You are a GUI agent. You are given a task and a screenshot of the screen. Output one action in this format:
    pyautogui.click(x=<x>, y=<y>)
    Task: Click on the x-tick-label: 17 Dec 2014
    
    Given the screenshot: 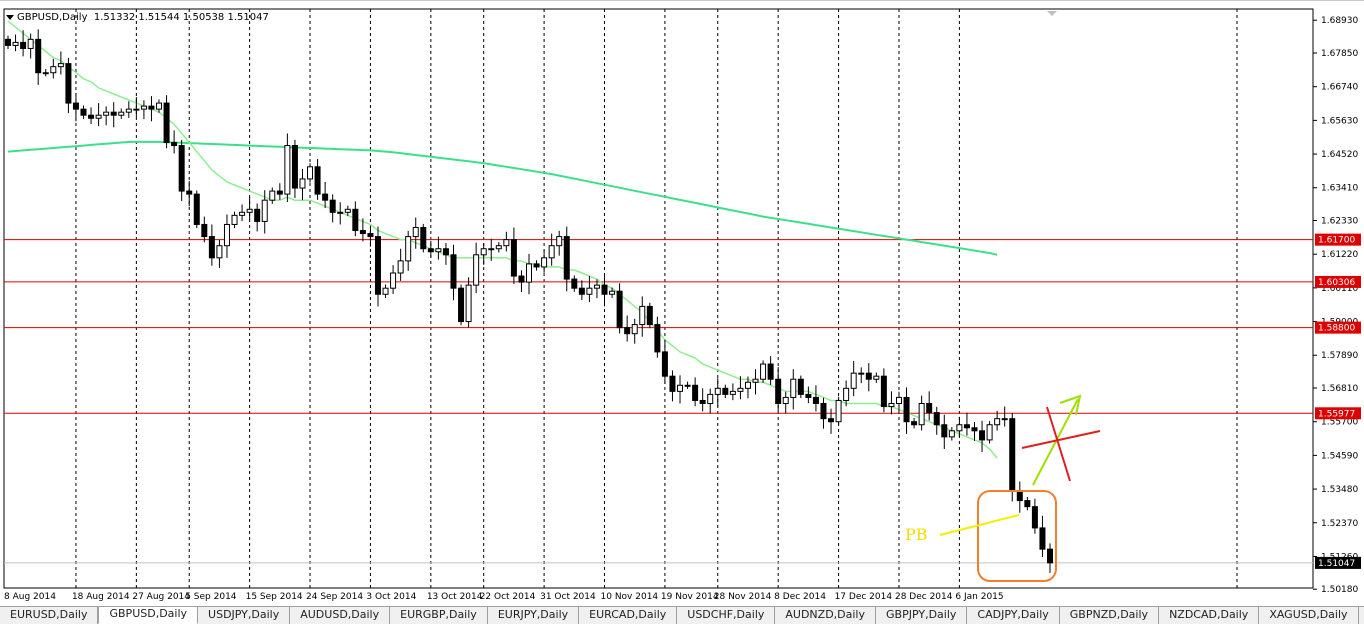 What is the action you would take?
    pyautogui.click(x=864, y=597)
    